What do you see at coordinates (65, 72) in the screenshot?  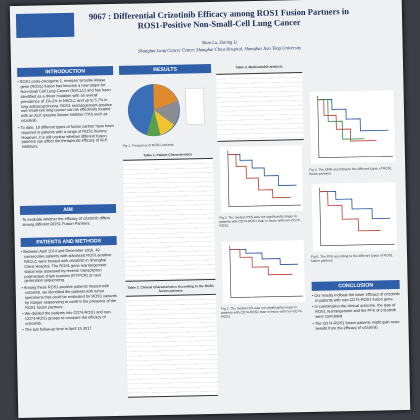 I see `section-heading: INTRODUCTION` at bounding box center [65, 72].